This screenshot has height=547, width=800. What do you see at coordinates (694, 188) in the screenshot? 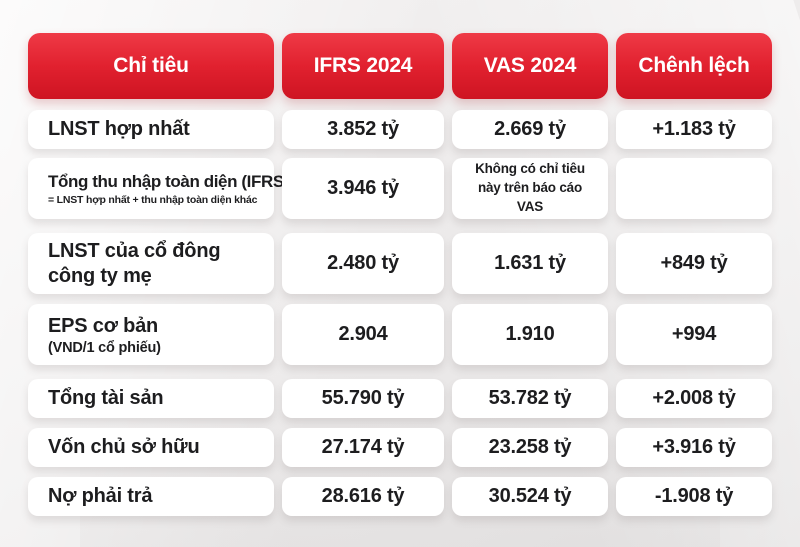
I see `diff-empty-cell` at bounding box center [694, 188].